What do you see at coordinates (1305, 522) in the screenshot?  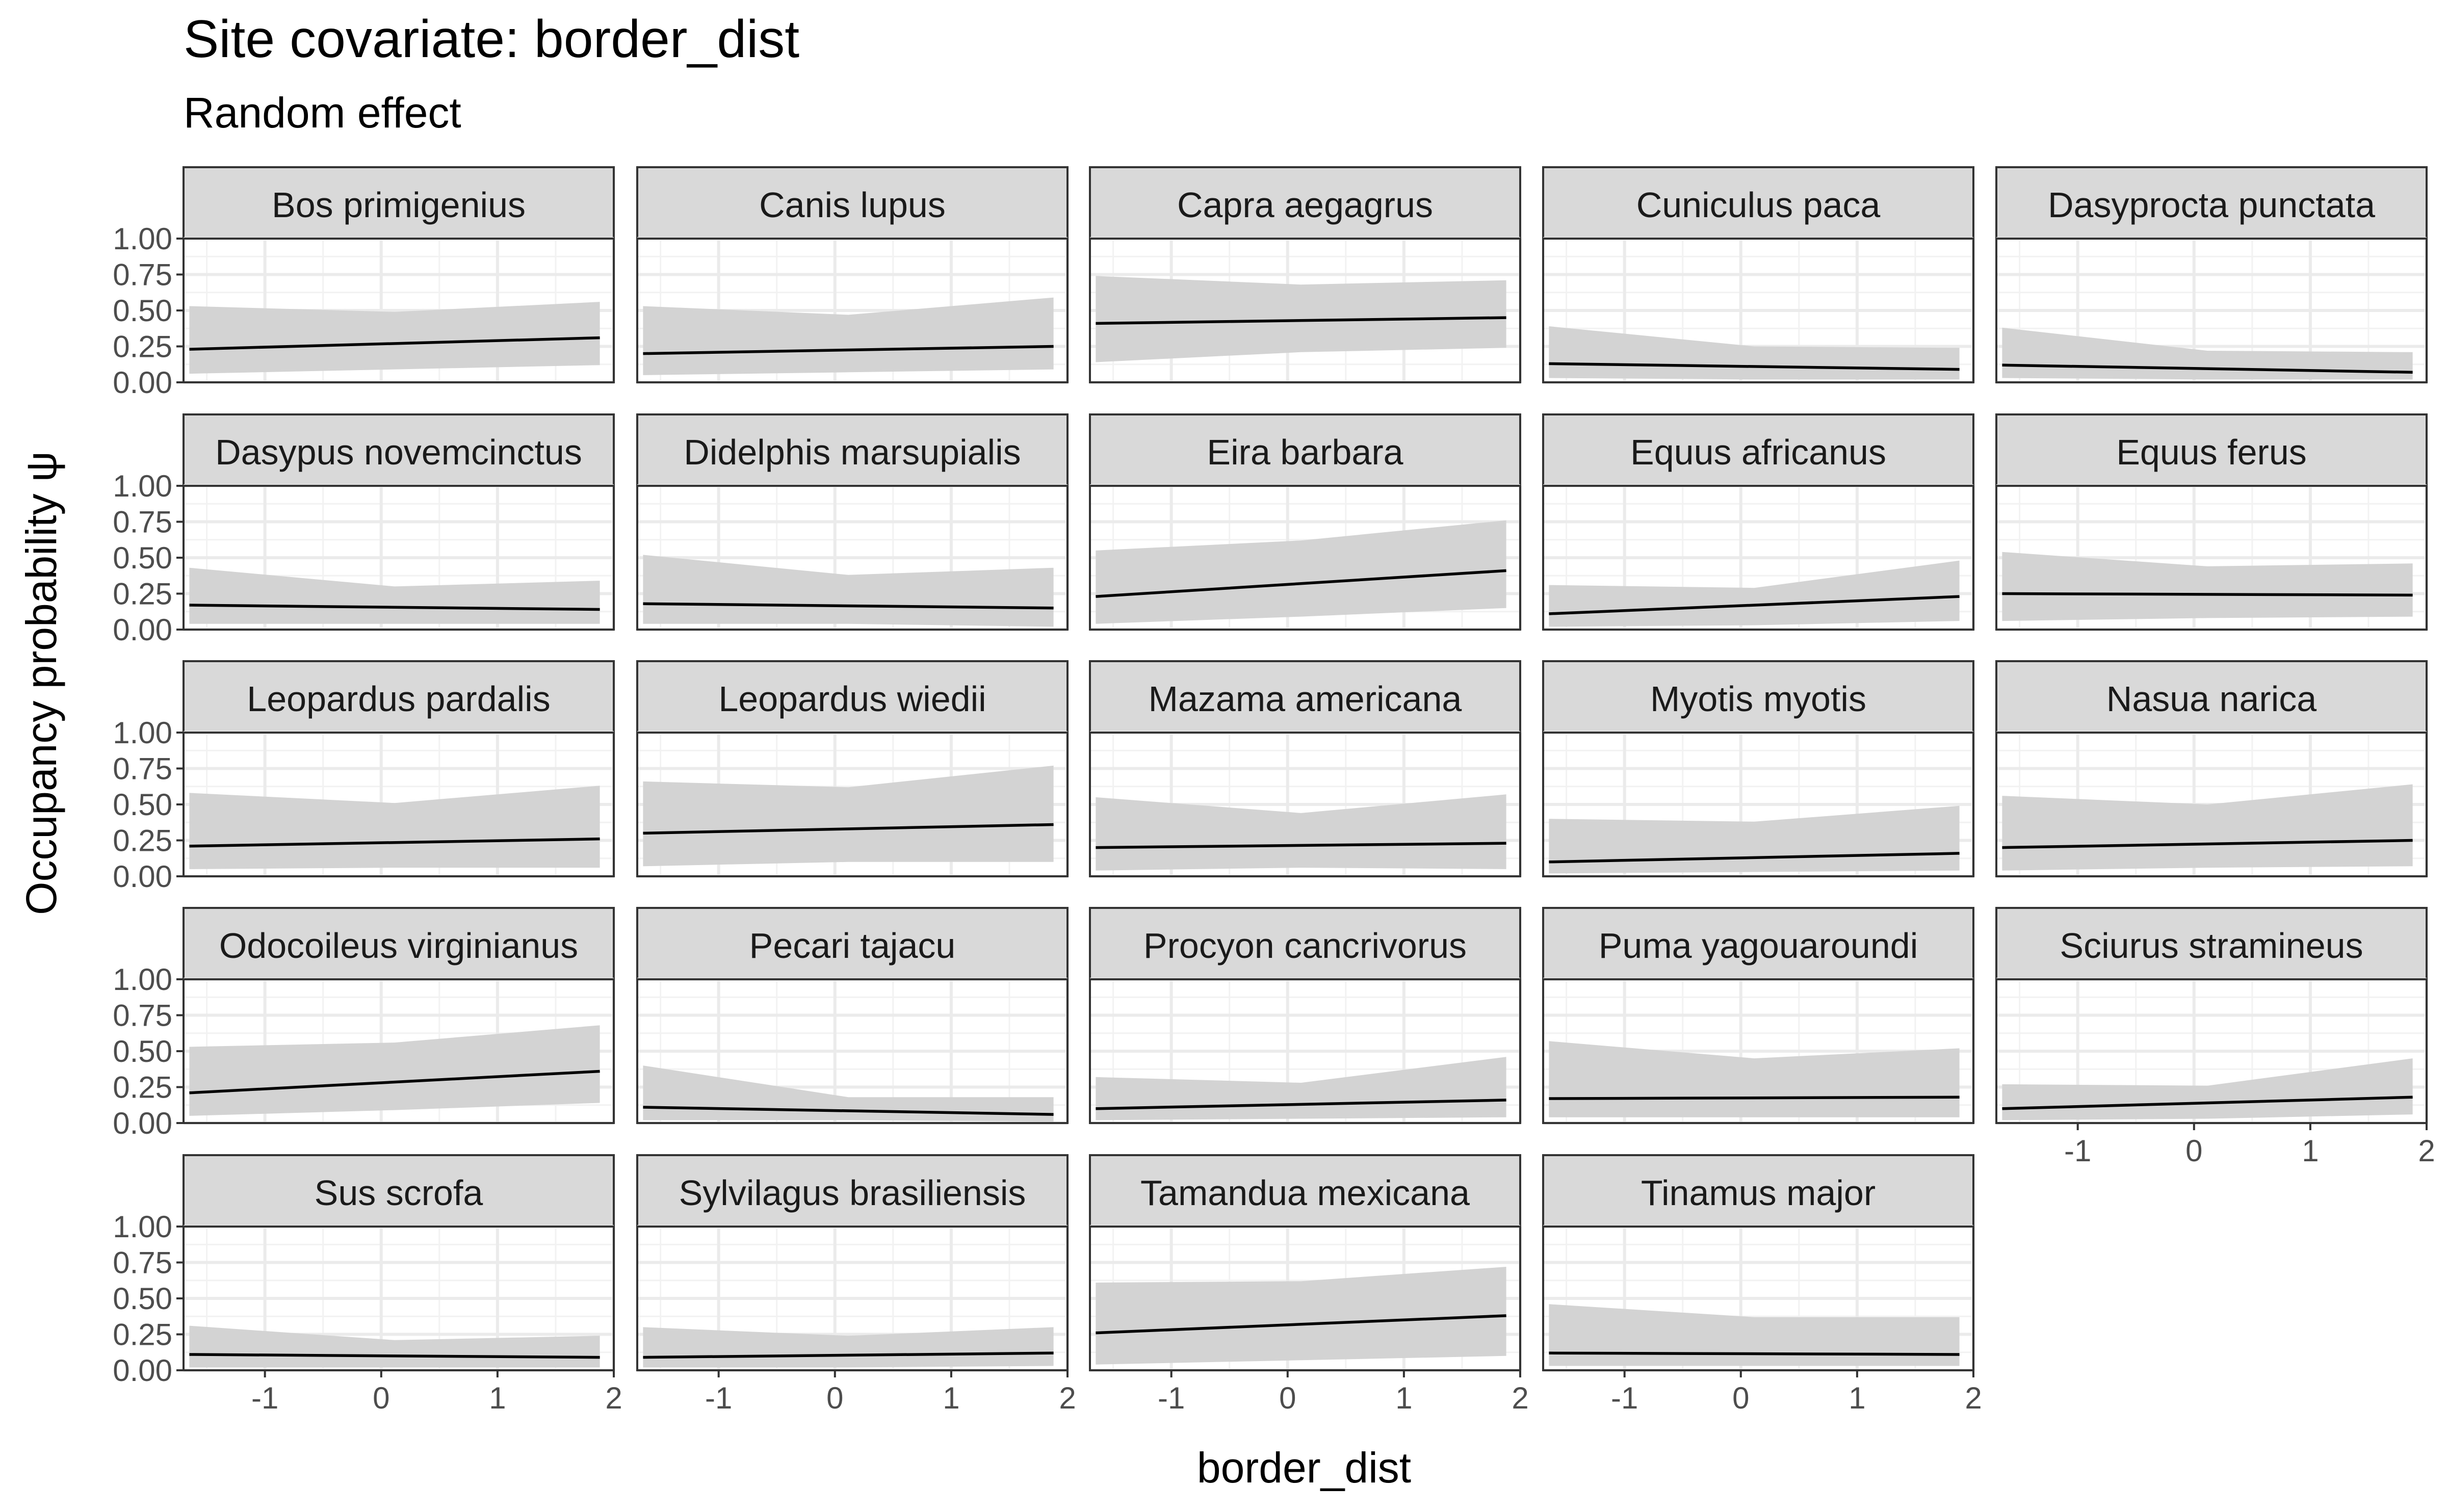 I see `facet-panel: Eira barbara` at bounding box center [1305, 522].